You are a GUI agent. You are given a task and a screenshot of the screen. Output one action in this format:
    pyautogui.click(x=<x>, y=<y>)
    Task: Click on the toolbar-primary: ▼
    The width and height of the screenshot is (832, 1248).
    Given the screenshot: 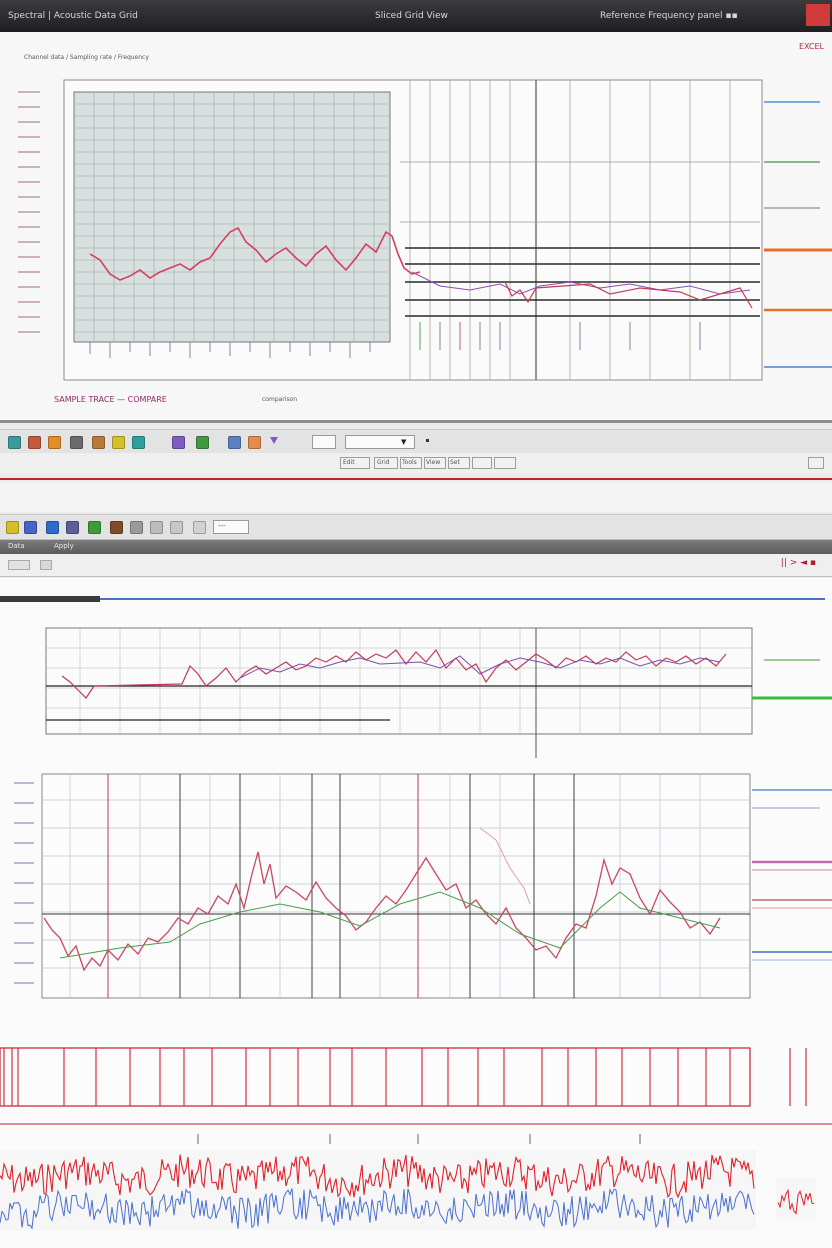 What is the action you would take?
    pyautogui.click(x=416, y=442)
    